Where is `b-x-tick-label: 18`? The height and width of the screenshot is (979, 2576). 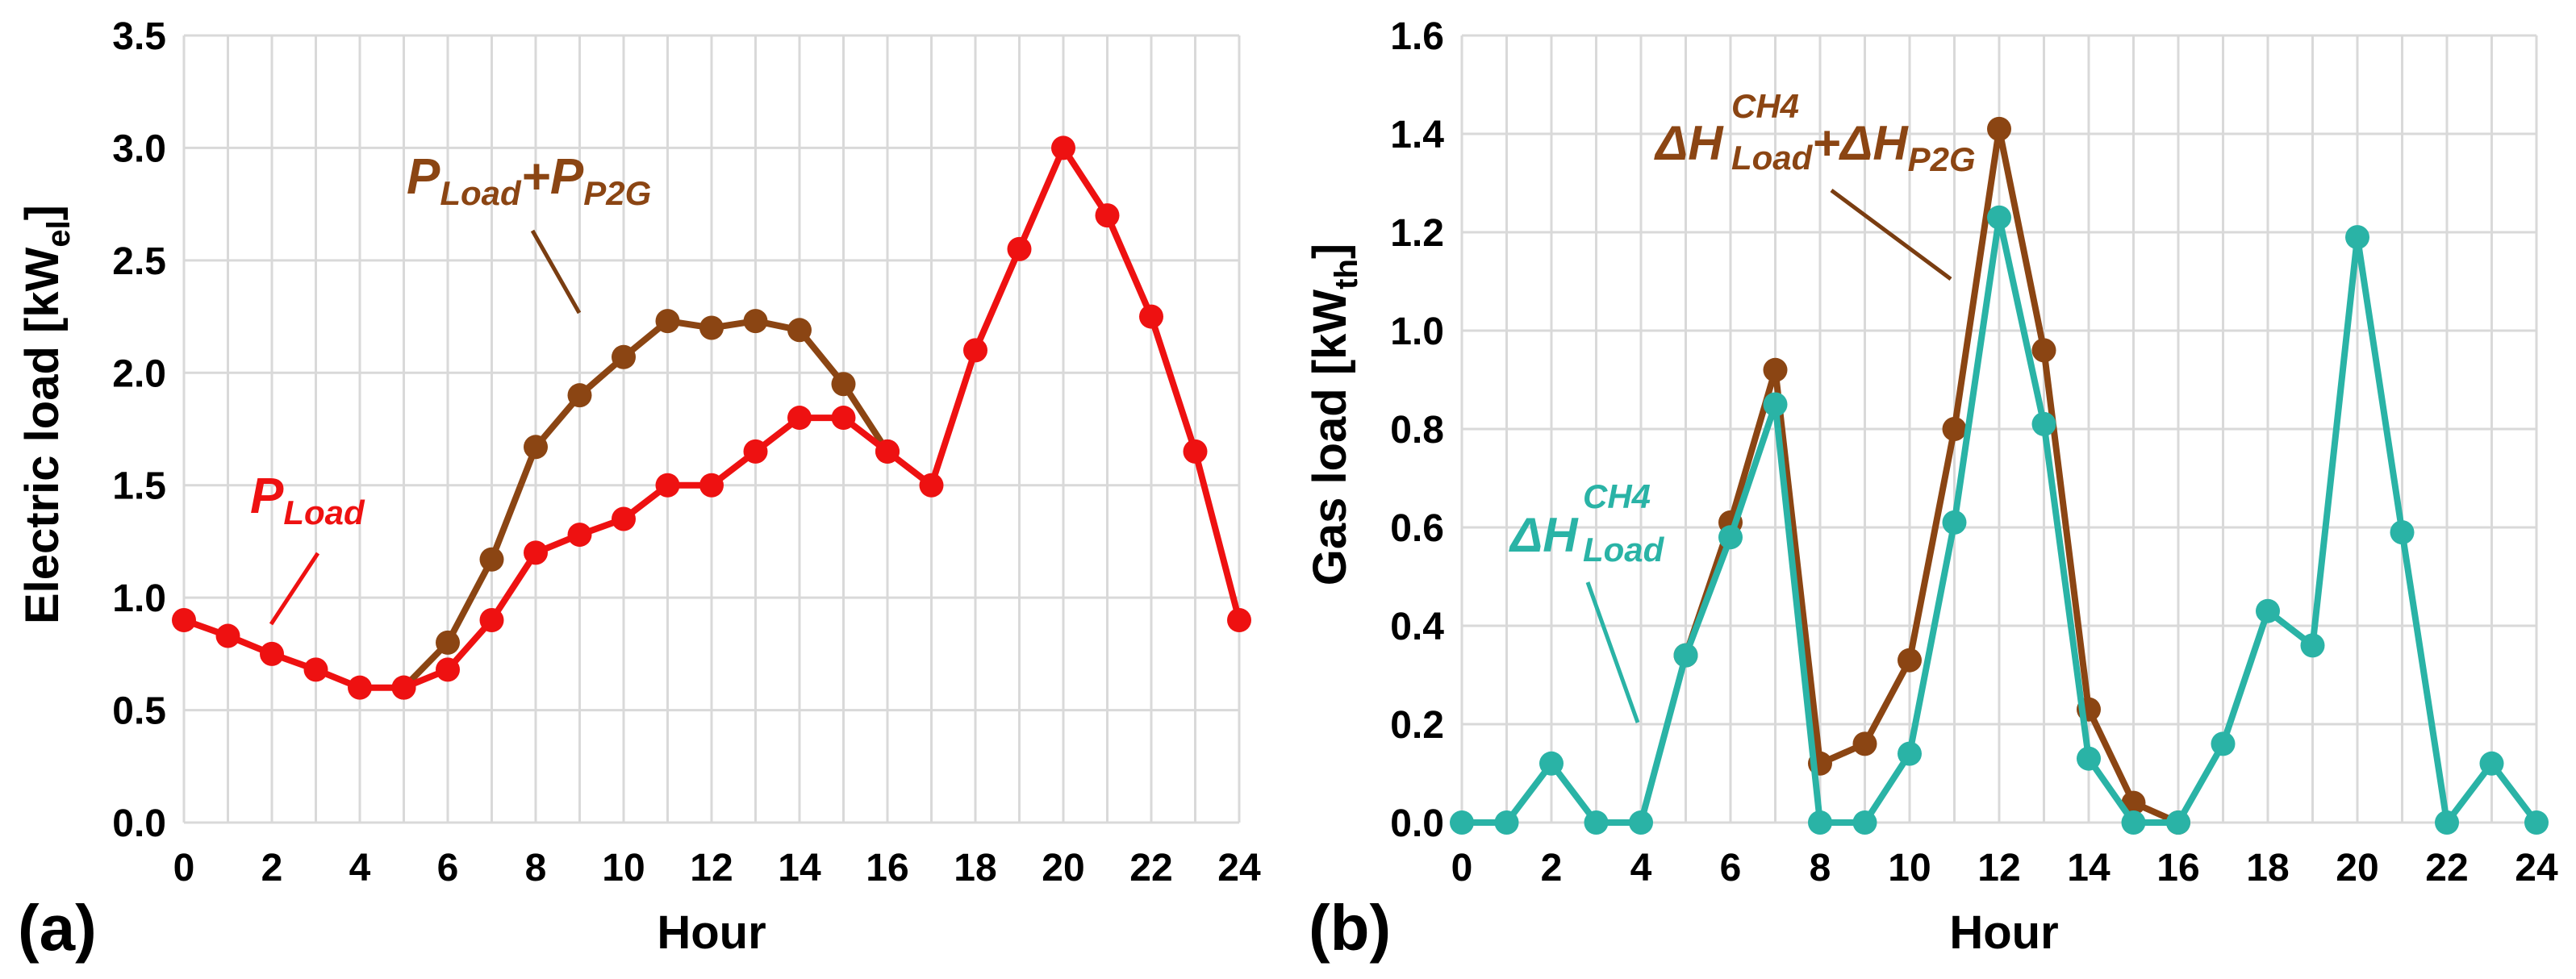 b-x-tick-label: 18 is located at coordinates (2267, 868).